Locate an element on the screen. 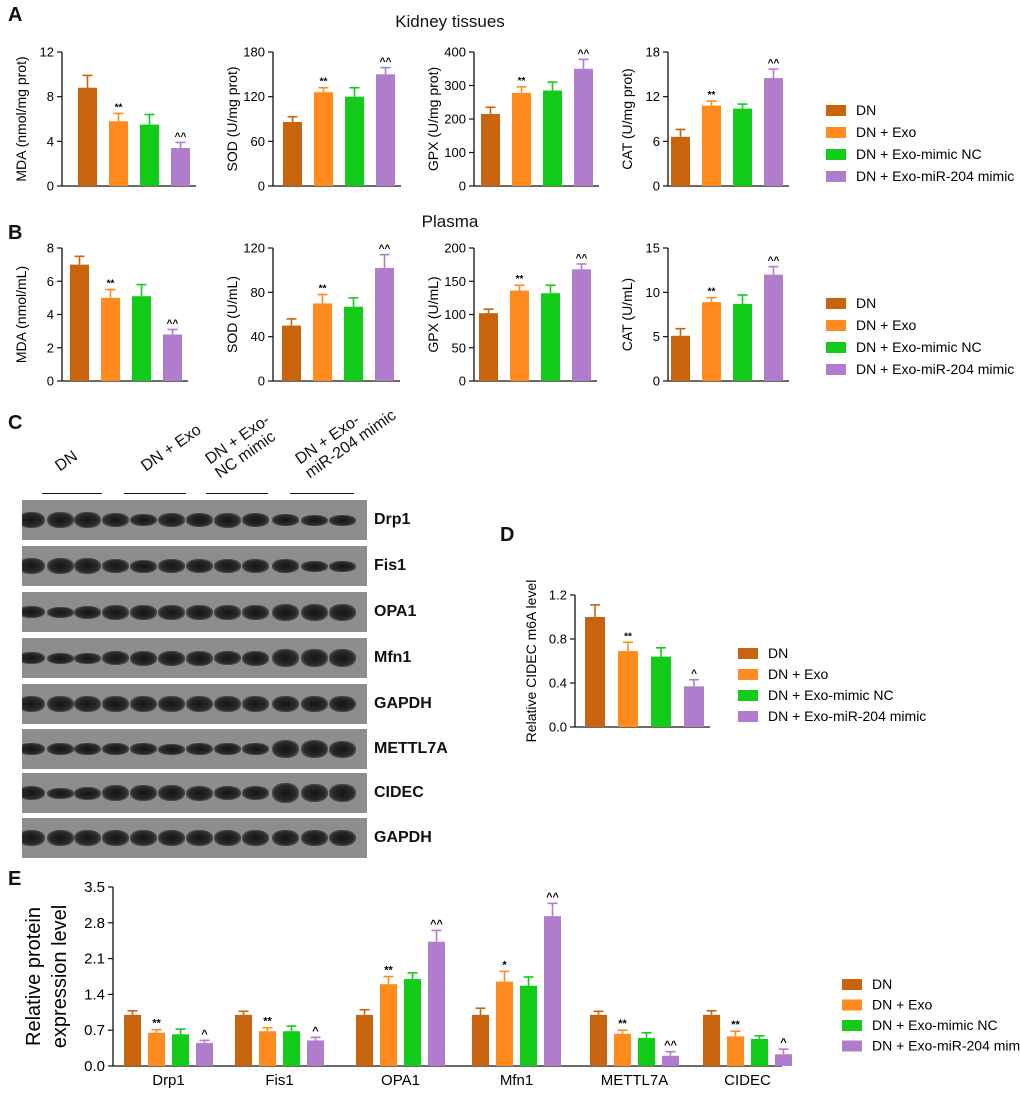 The height and width of the screenshot is (1096, 1020). kidney-title: Kidney tissues is located at coordinates (450, 21).